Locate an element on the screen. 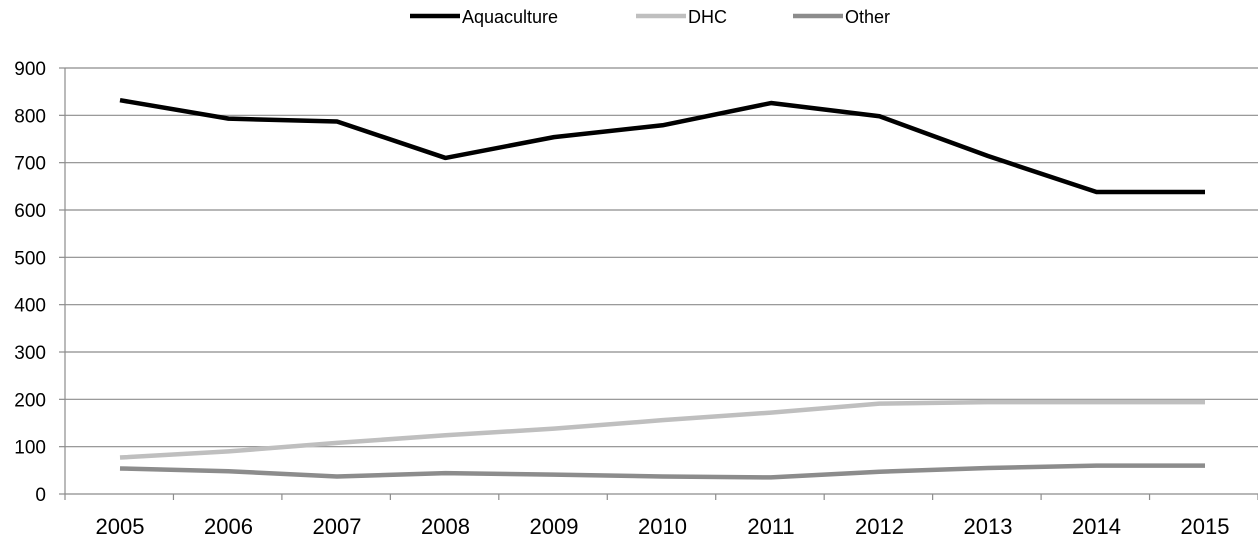 The height and width of the screenshot is (544, 1258). x-tick-label: 2014 is located at coordinates (1096, 526).